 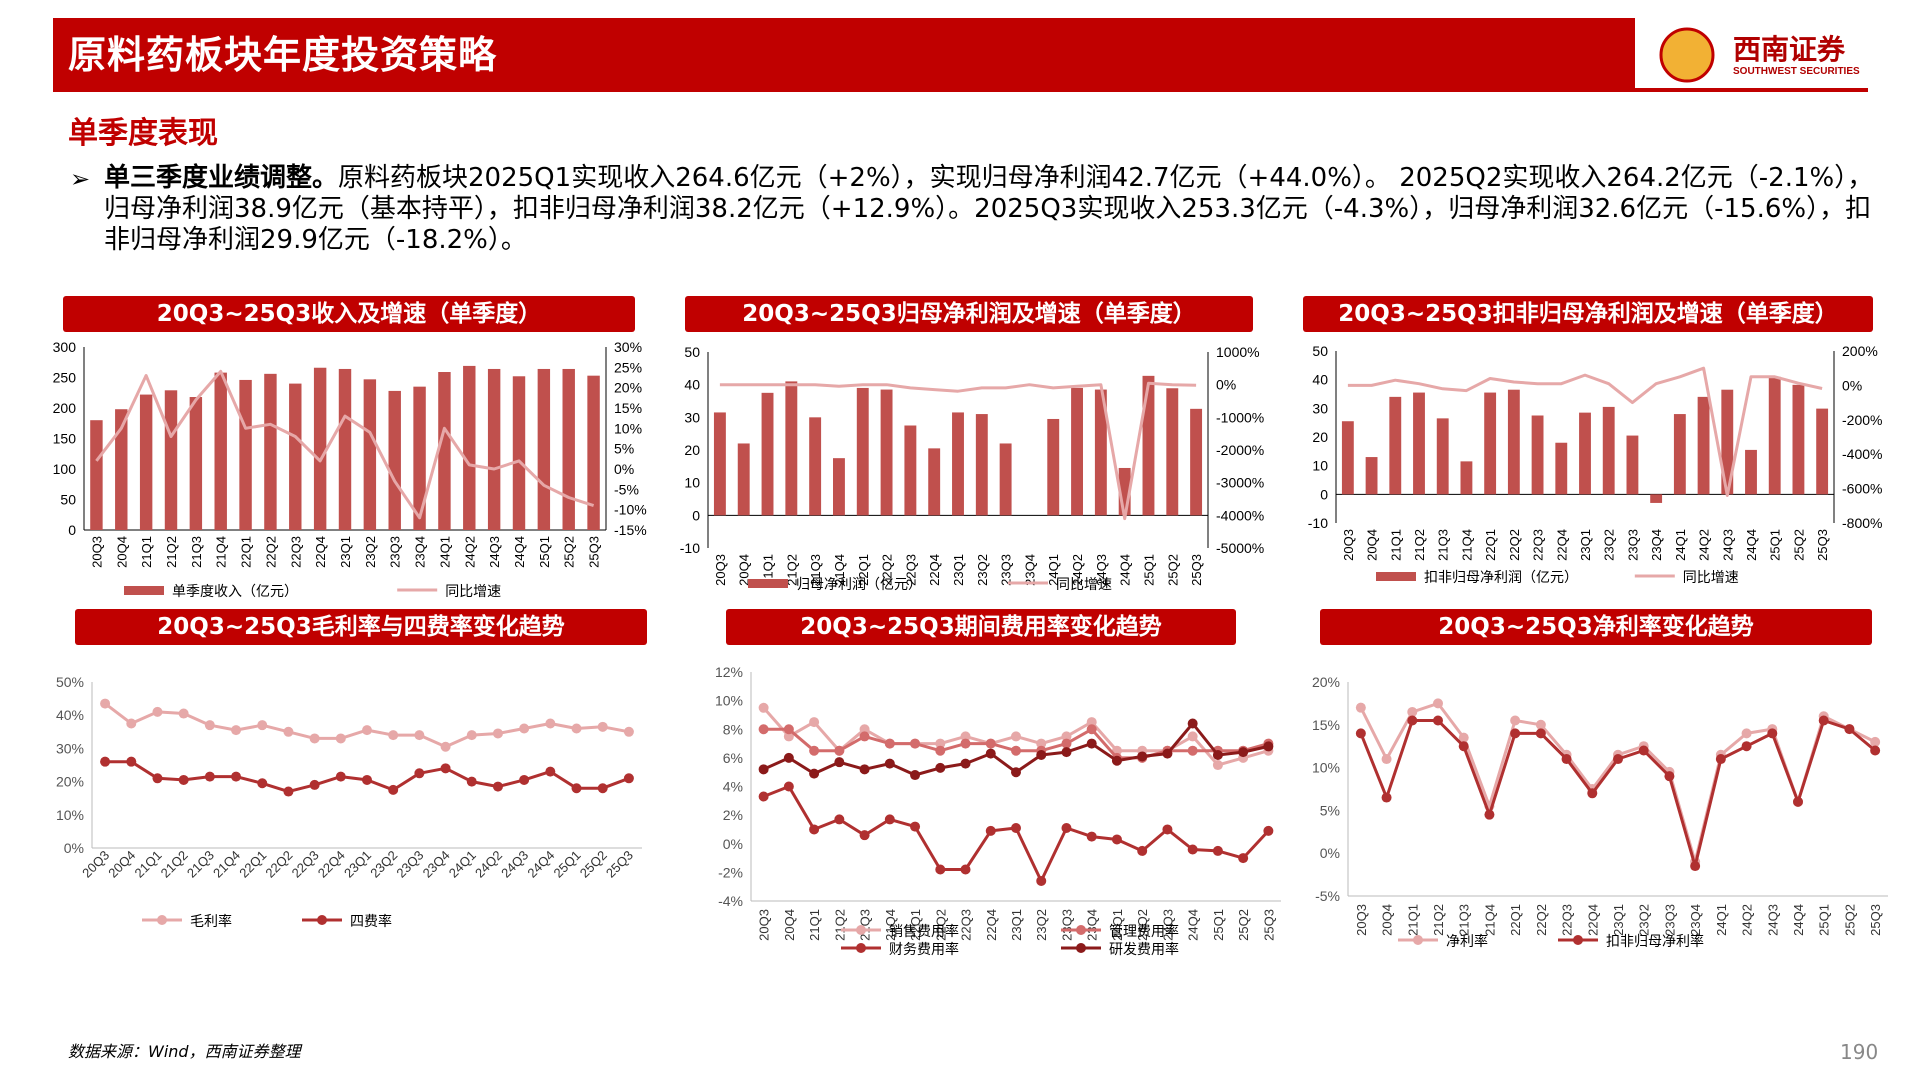 I want to click on c5-legend-label: 管理费用率, so click(x=1144, y=931).